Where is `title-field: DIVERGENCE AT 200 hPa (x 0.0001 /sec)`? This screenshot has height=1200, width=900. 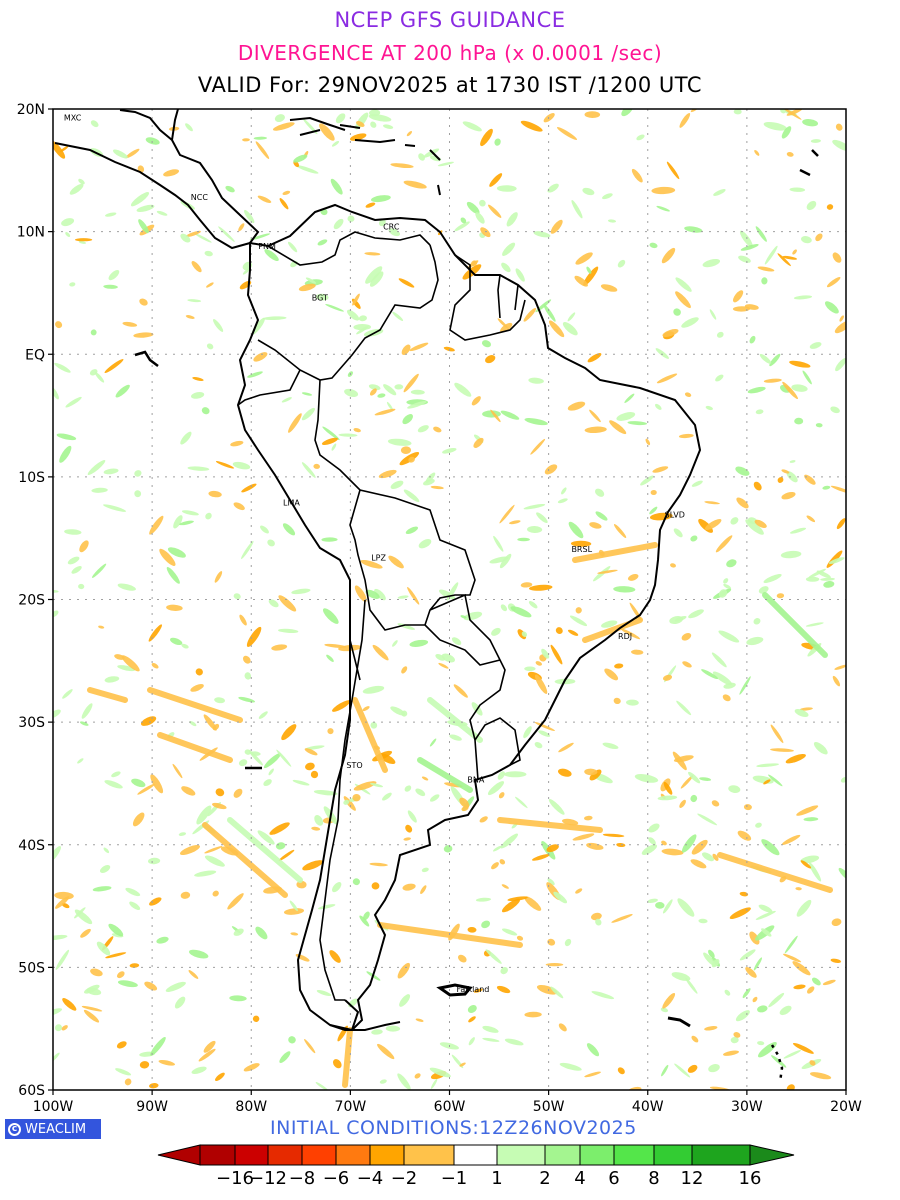 title-field: DIVERGENCE AT 200 hPa (x 0.0001 /sec) is located at coordinates (450, 53).